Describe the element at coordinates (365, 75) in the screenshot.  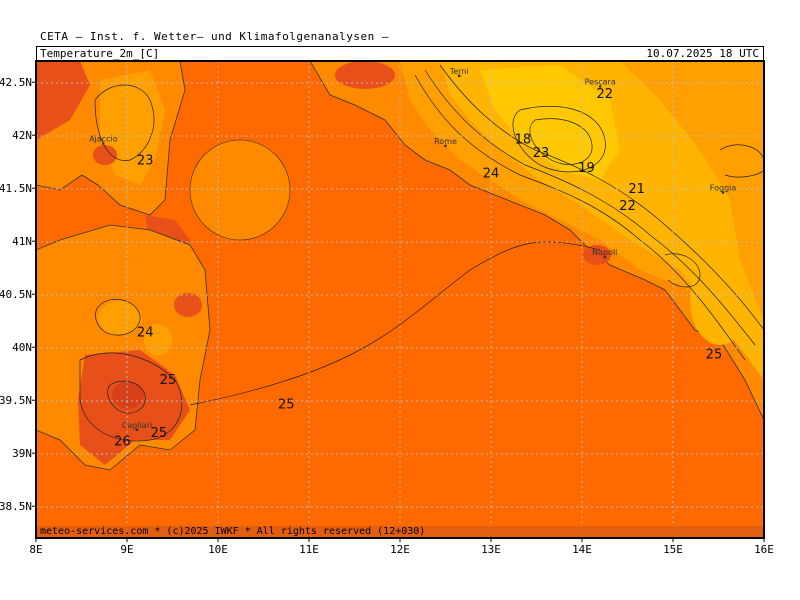
I see `lazio-hot-spot` at that location.